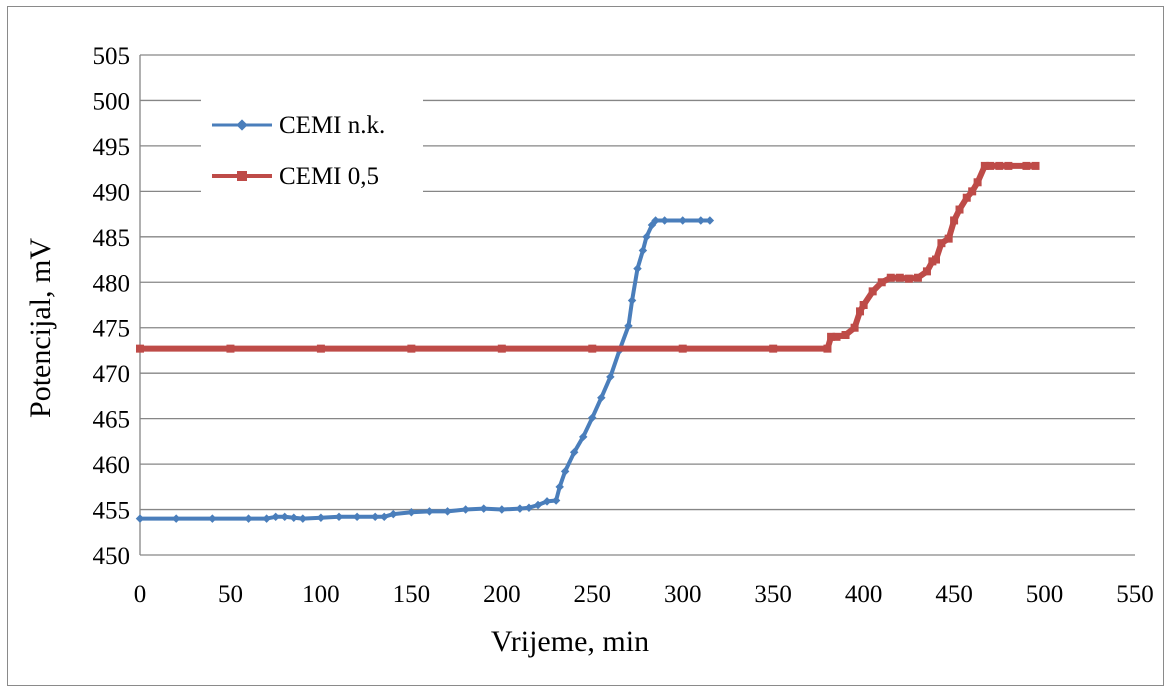  Describe the element at coordinates (112, 420) in the screenshot. I see `y-tick-label: 465` at that location.